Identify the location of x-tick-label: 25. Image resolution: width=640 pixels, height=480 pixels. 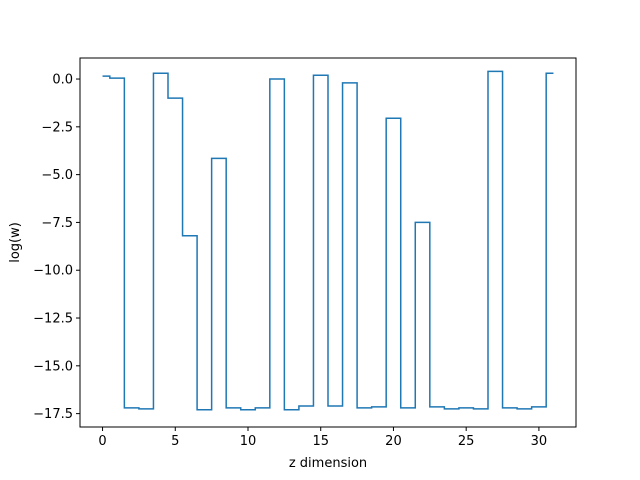
(466, 441).